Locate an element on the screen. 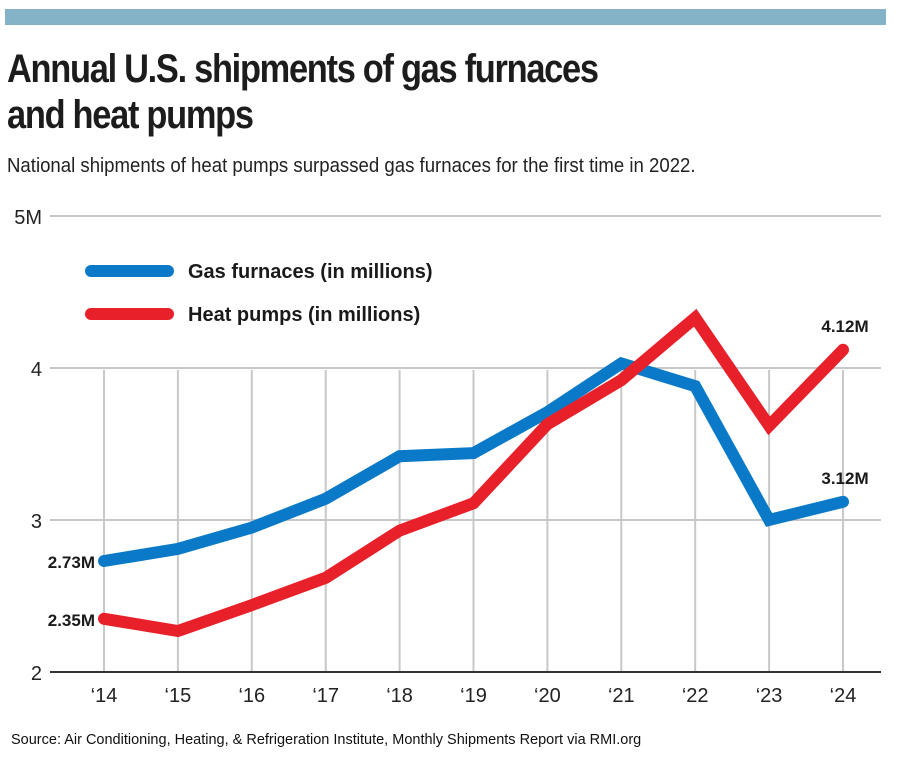 This screenshot has width=900, height=759. x-tick-label: ‘17 is located at coordinates (325, 696).